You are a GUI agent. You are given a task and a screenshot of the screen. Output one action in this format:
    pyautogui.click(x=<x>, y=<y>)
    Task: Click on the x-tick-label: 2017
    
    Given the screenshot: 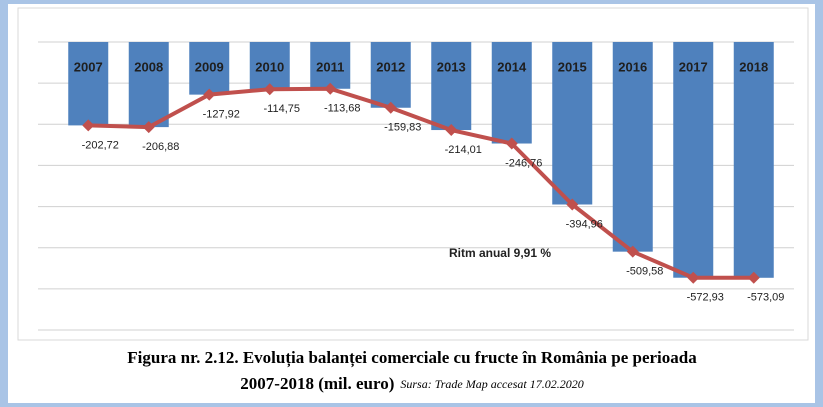 What is the action you would take?
    pyautogui.click(x=693, y=66)
    